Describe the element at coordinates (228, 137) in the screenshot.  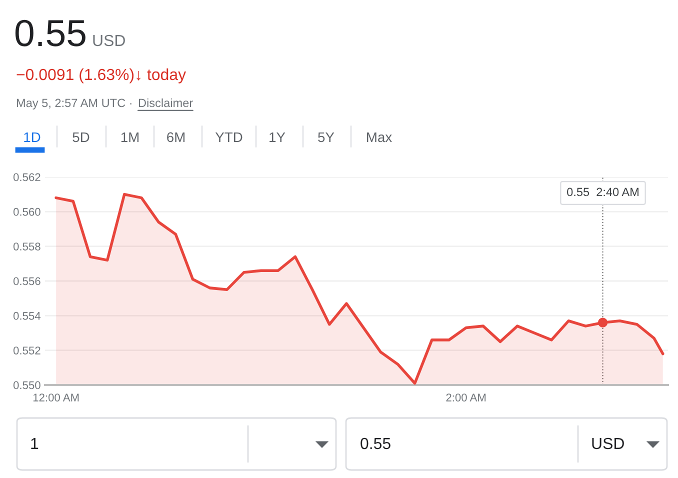
I see `text: YTD` at that location.